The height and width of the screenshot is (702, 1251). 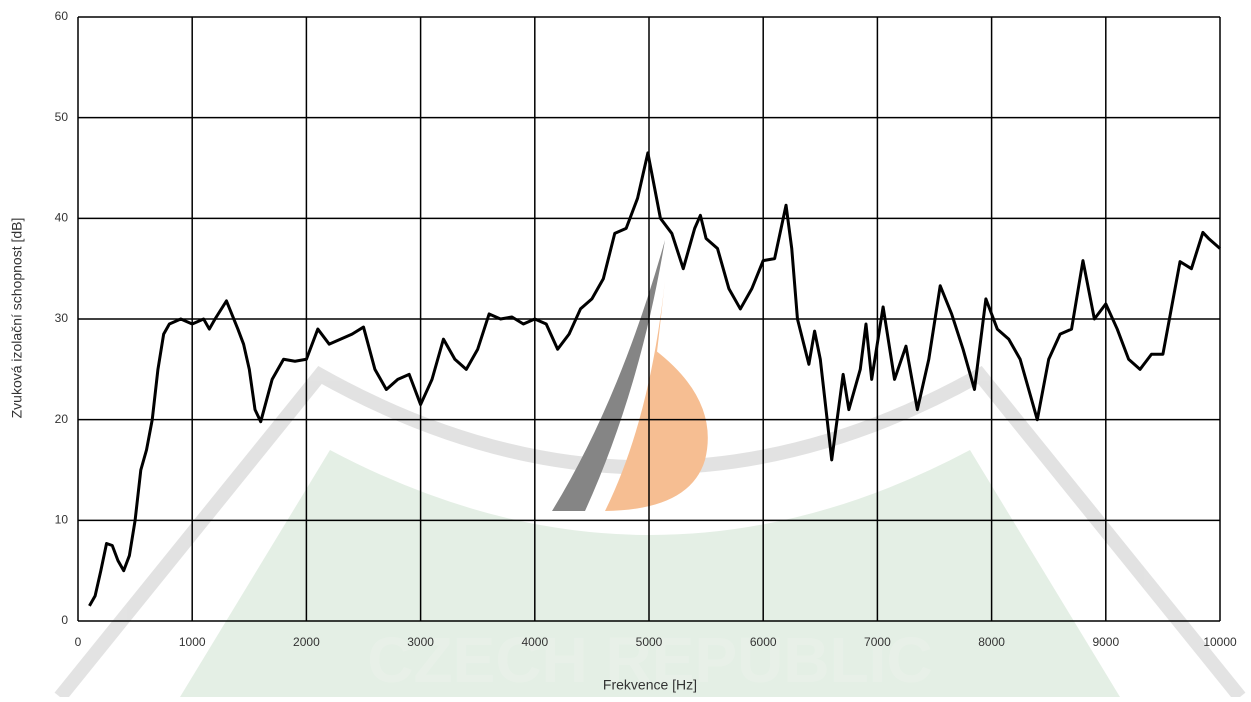 What do you see at coordinates (763, 642) in the screenshot?
I see `x-tick-label: 6000` at bounding box center [763, 642].